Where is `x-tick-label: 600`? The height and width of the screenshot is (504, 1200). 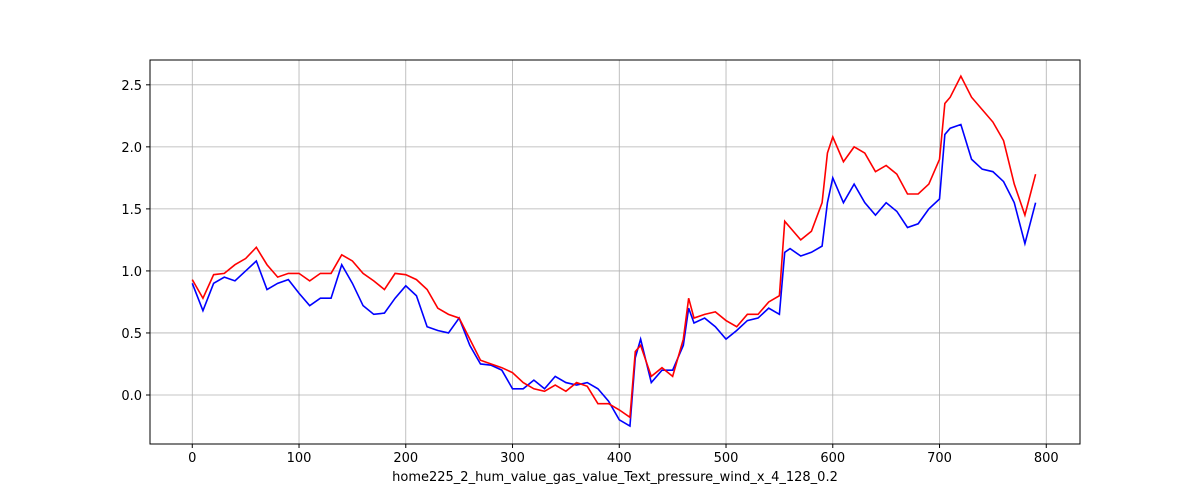 x-tick-label: 600 is located at coordinates (832, 458).